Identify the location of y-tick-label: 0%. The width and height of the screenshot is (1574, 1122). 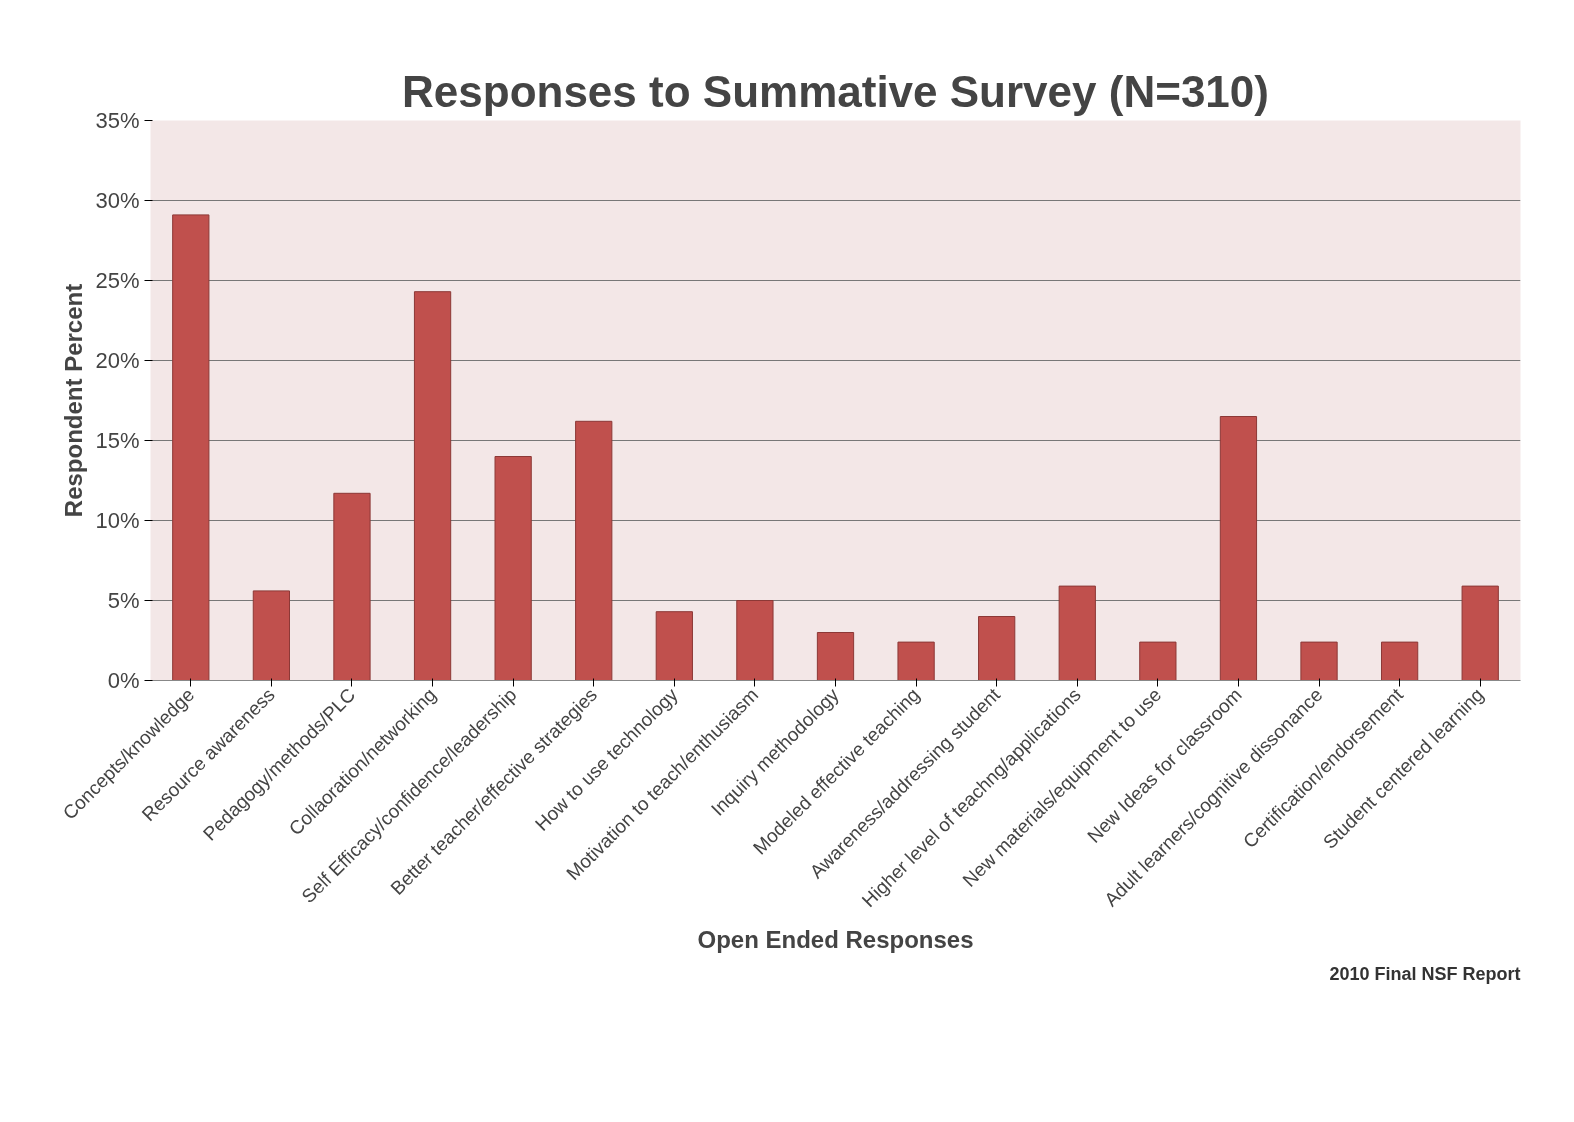
(123, 680).